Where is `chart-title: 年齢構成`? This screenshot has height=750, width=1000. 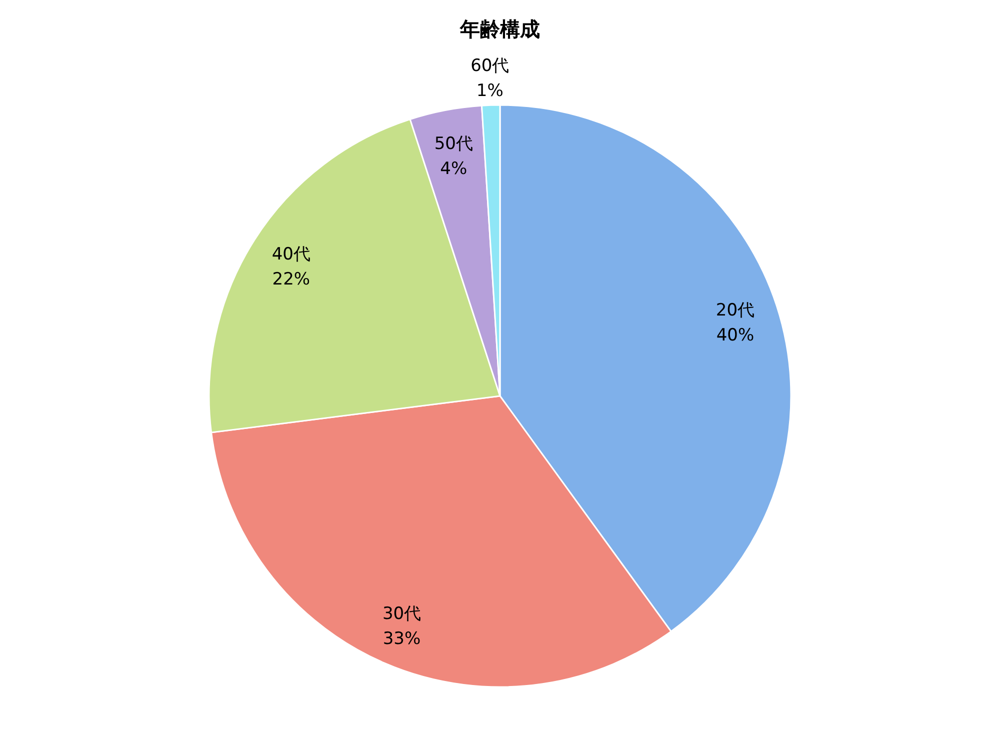
chart-title: 年齢構成 is located at coordinates (499, 29).